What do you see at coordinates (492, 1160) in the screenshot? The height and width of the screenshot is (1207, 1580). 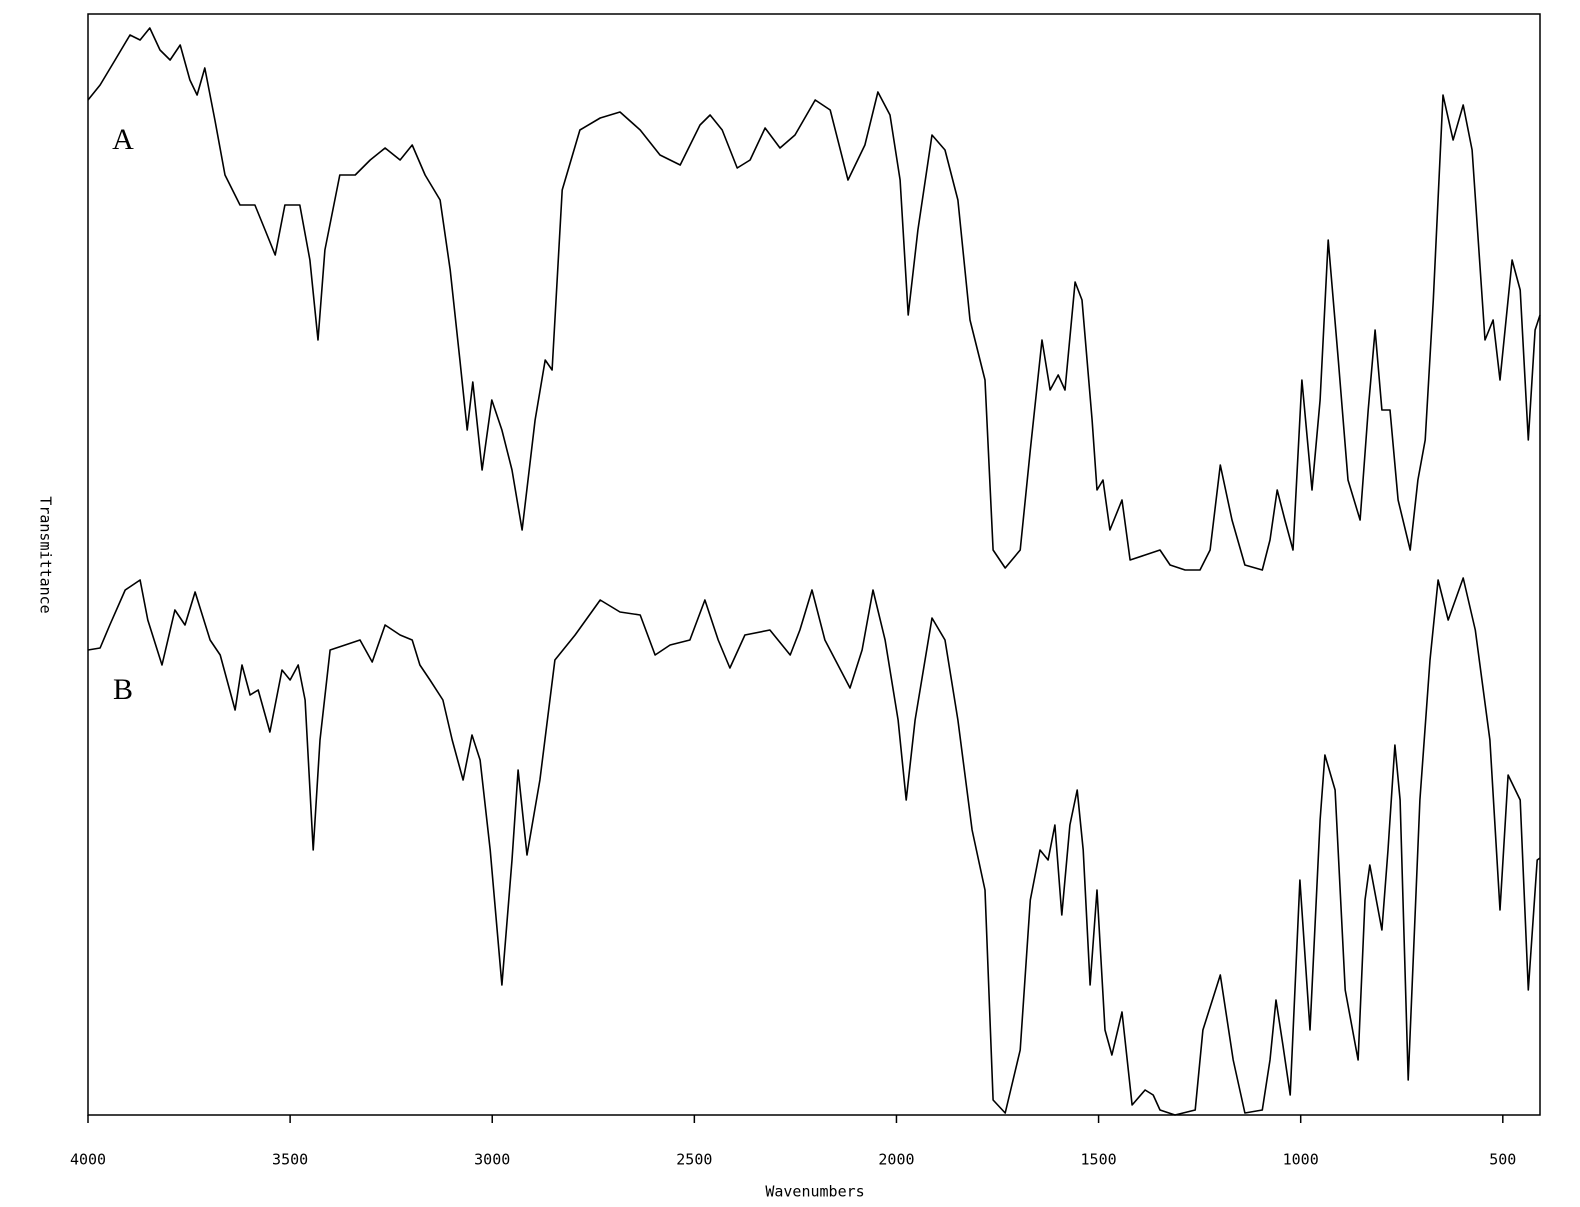 I see `x-tick-label: 3000` at bounding box center [492, 1160].